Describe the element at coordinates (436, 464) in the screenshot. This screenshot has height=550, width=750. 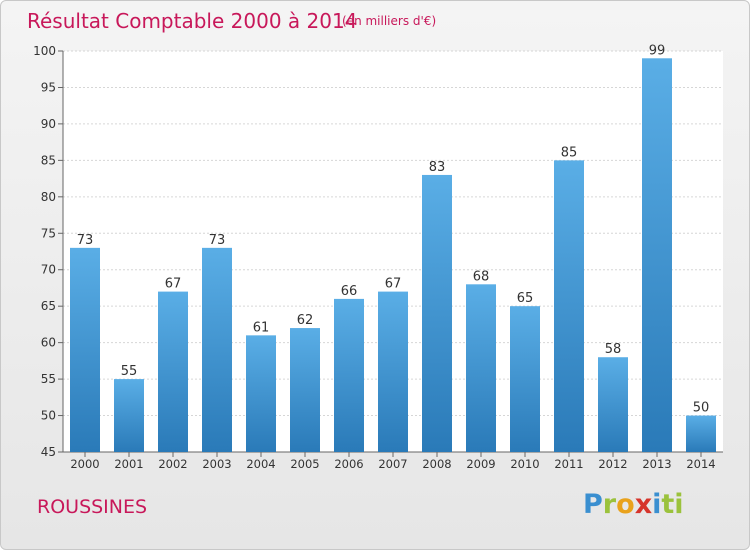
I see `x-tick-label: 2008` at that location.